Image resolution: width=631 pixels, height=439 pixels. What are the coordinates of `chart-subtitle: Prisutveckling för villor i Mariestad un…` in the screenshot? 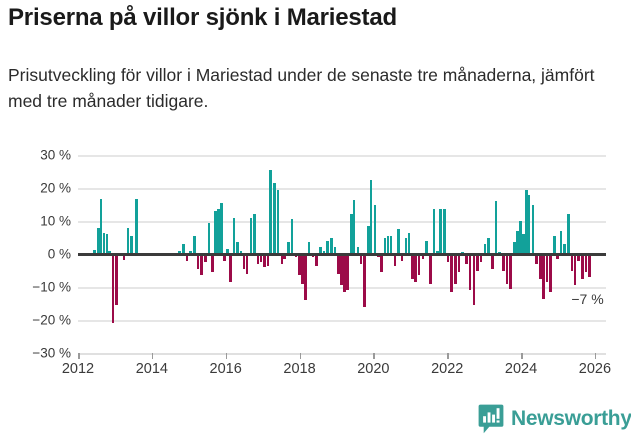 It's located at (301, 88).